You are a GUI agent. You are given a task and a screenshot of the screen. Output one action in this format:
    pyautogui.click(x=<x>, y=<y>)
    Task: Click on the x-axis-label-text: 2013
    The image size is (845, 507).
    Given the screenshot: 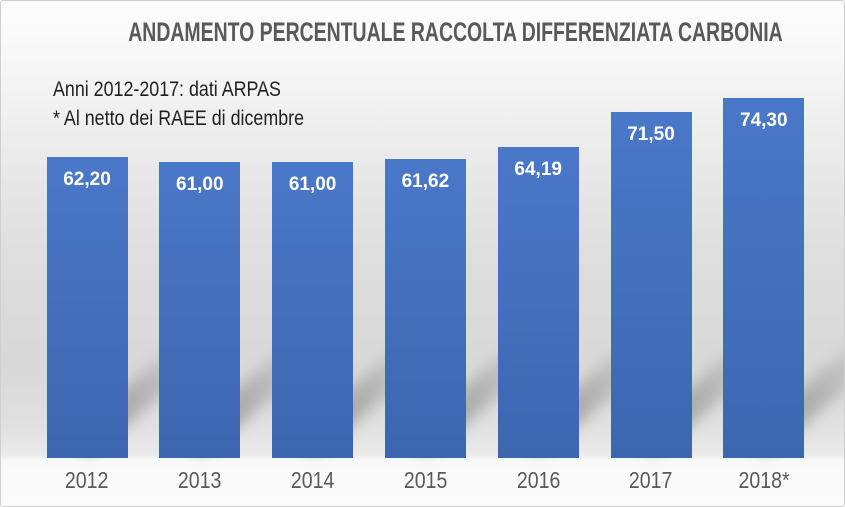 What is the action you would take?
    pyautogui.click(x=200, y=480)
    